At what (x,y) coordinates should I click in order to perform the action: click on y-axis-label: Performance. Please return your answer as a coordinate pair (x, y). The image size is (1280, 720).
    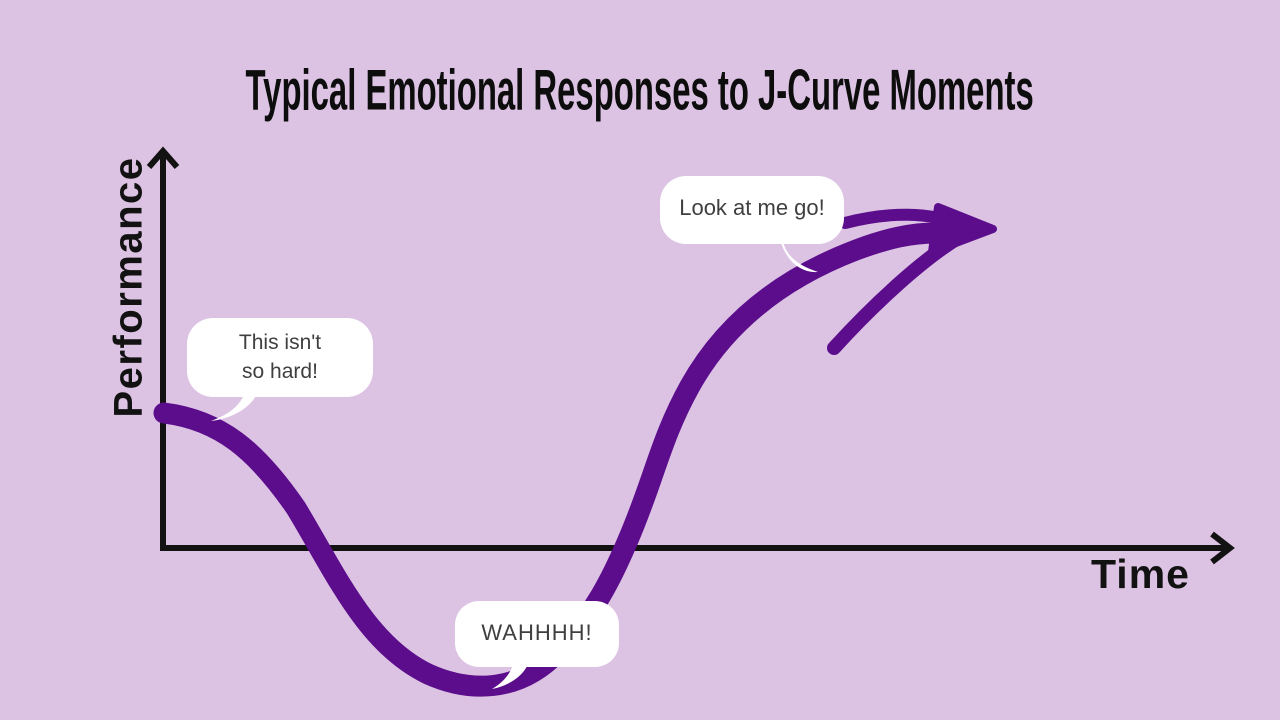
    Looking at the image, I should click on (128, 287).